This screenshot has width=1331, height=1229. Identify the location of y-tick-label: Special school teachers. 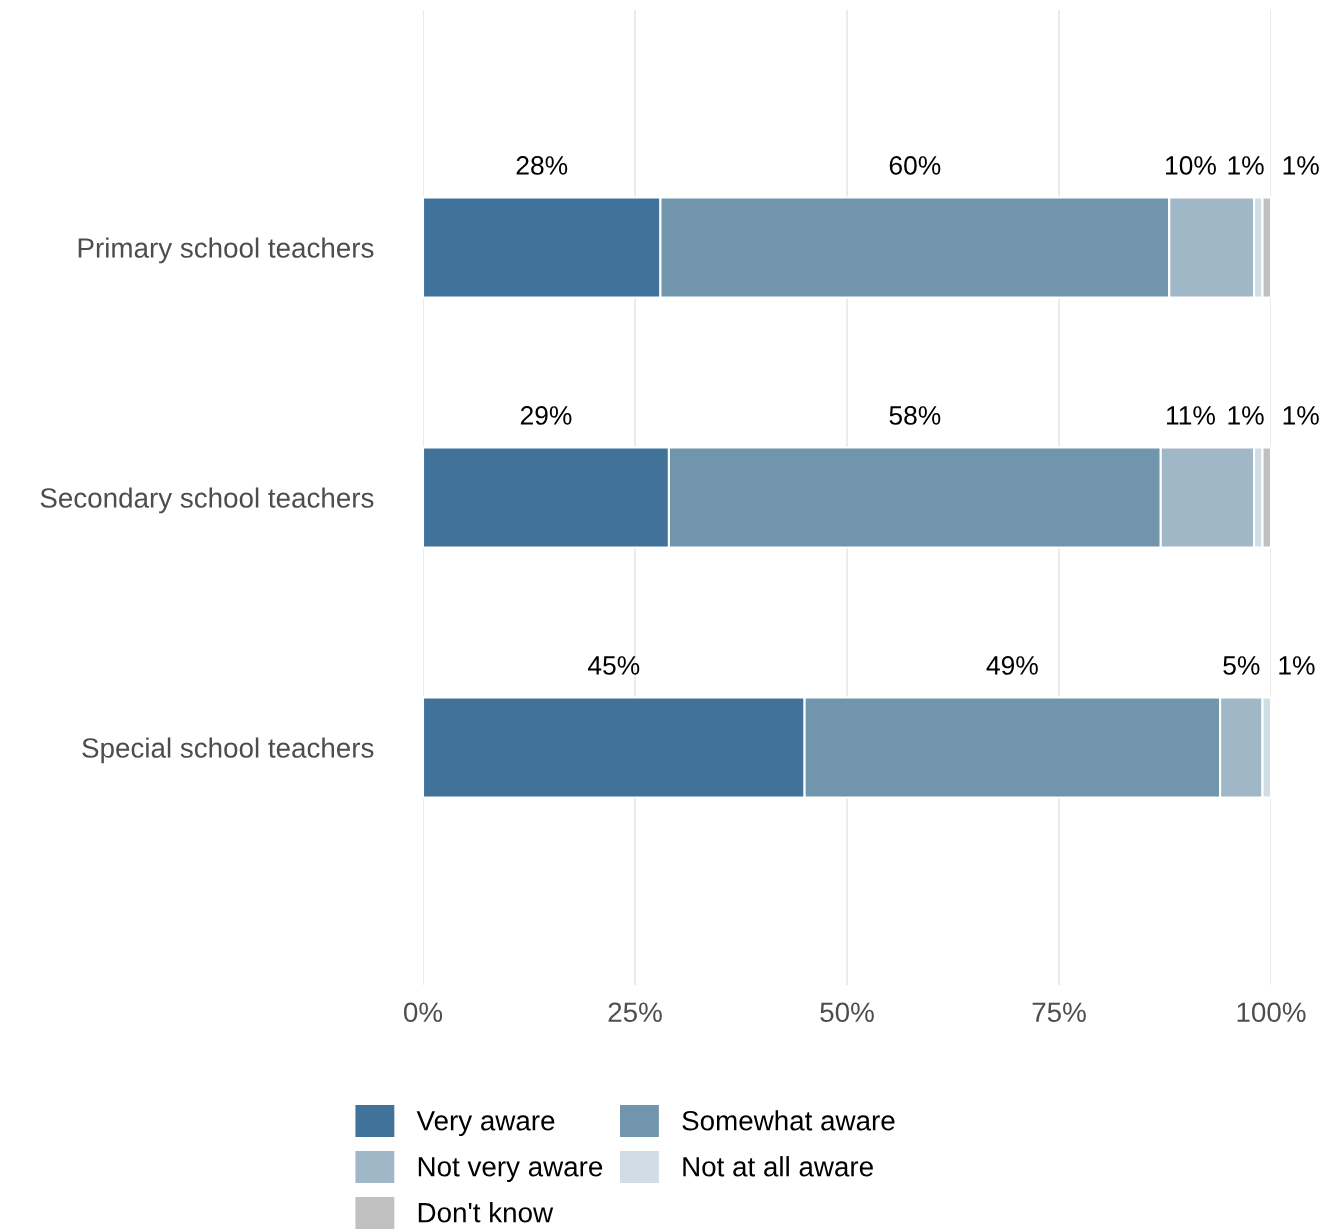
(228, 750).